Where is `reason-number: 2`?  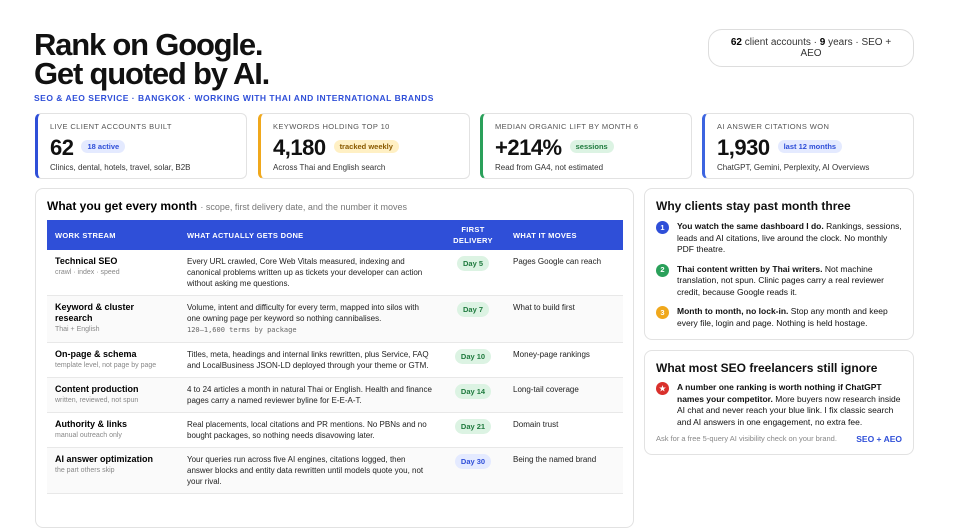 reason-number: 2 is located at coordinates (662, 270).